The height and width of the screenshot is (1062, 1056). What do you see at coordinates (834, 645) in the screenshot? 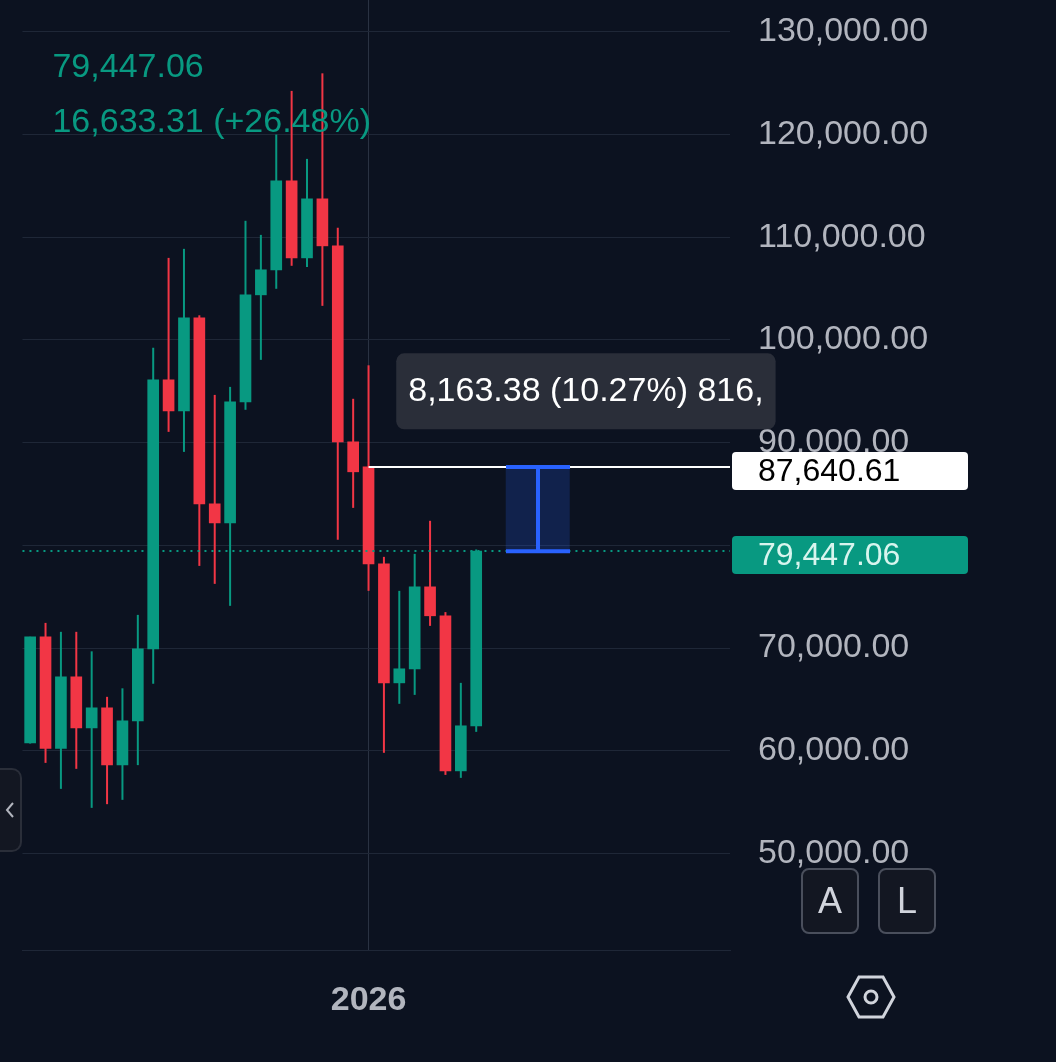
I see `y-tick-label: 70,000.00` at bounding box center [834, 645].